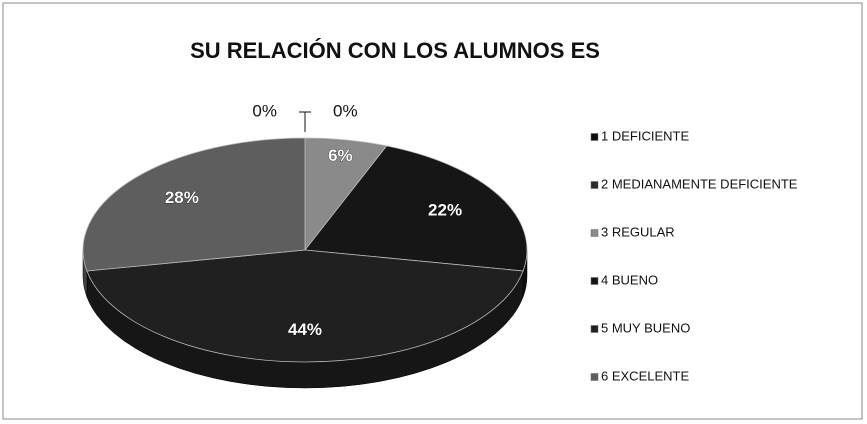 The height and width of the screenshot is (424, 867). What do you see at coordinates (445, 210) in the screenshot?
I see `data-label: 22%` at bounding box center [445, 210].